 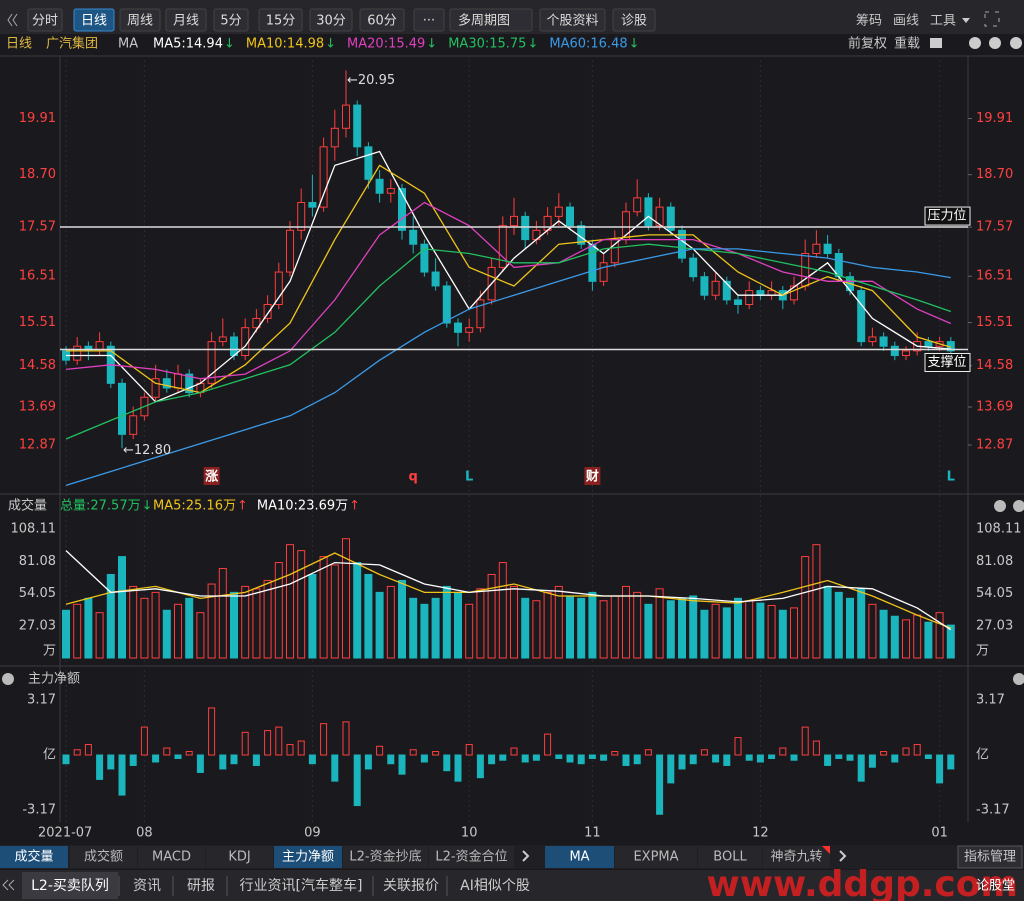 I want to click on toolbar-label: 5分, so click(x=230, y=21).